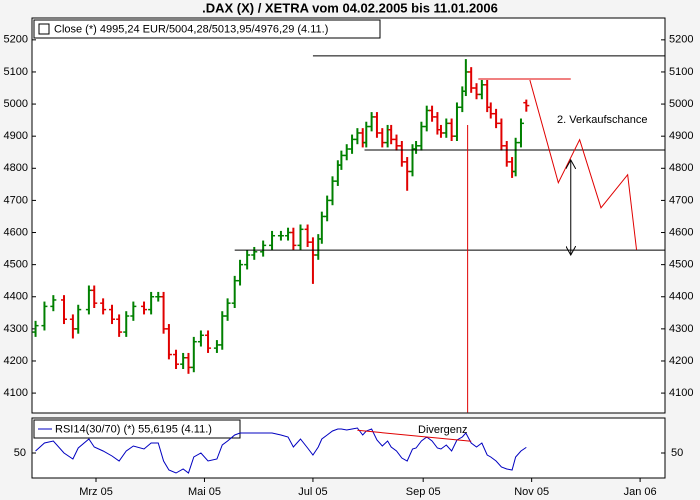 This screenshot has width=700, height=500. Describe the element at coordinates (681, 200) in the screenshot. I see `y2-tick-label: 4700` at that location.